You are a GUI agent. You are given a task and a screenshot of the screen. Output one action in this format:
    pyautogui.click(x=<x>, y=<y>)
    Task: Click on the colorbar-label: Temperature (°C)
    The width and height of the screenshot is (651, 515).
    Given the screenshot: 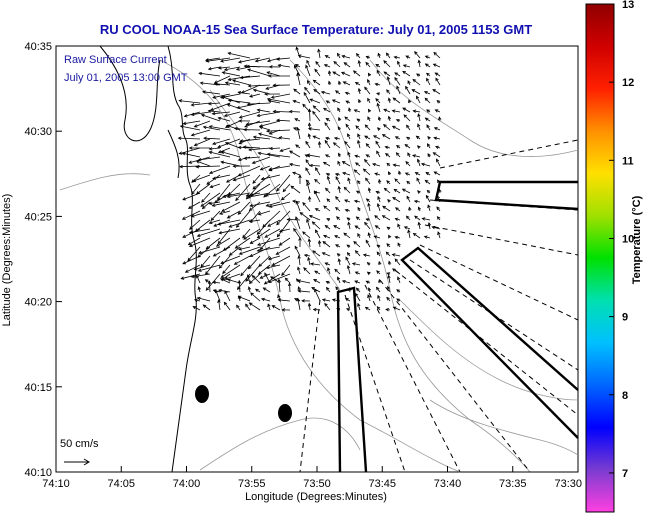 What is the action you would take?
    pyautogui.click(x=637, y=239)
    